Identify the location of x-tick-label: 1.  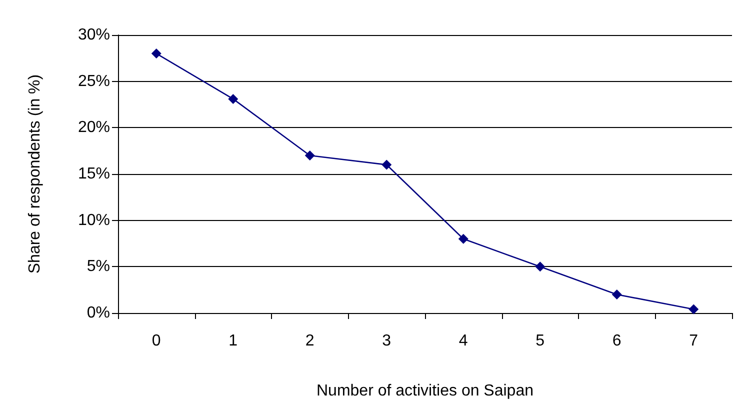
(233, 341).